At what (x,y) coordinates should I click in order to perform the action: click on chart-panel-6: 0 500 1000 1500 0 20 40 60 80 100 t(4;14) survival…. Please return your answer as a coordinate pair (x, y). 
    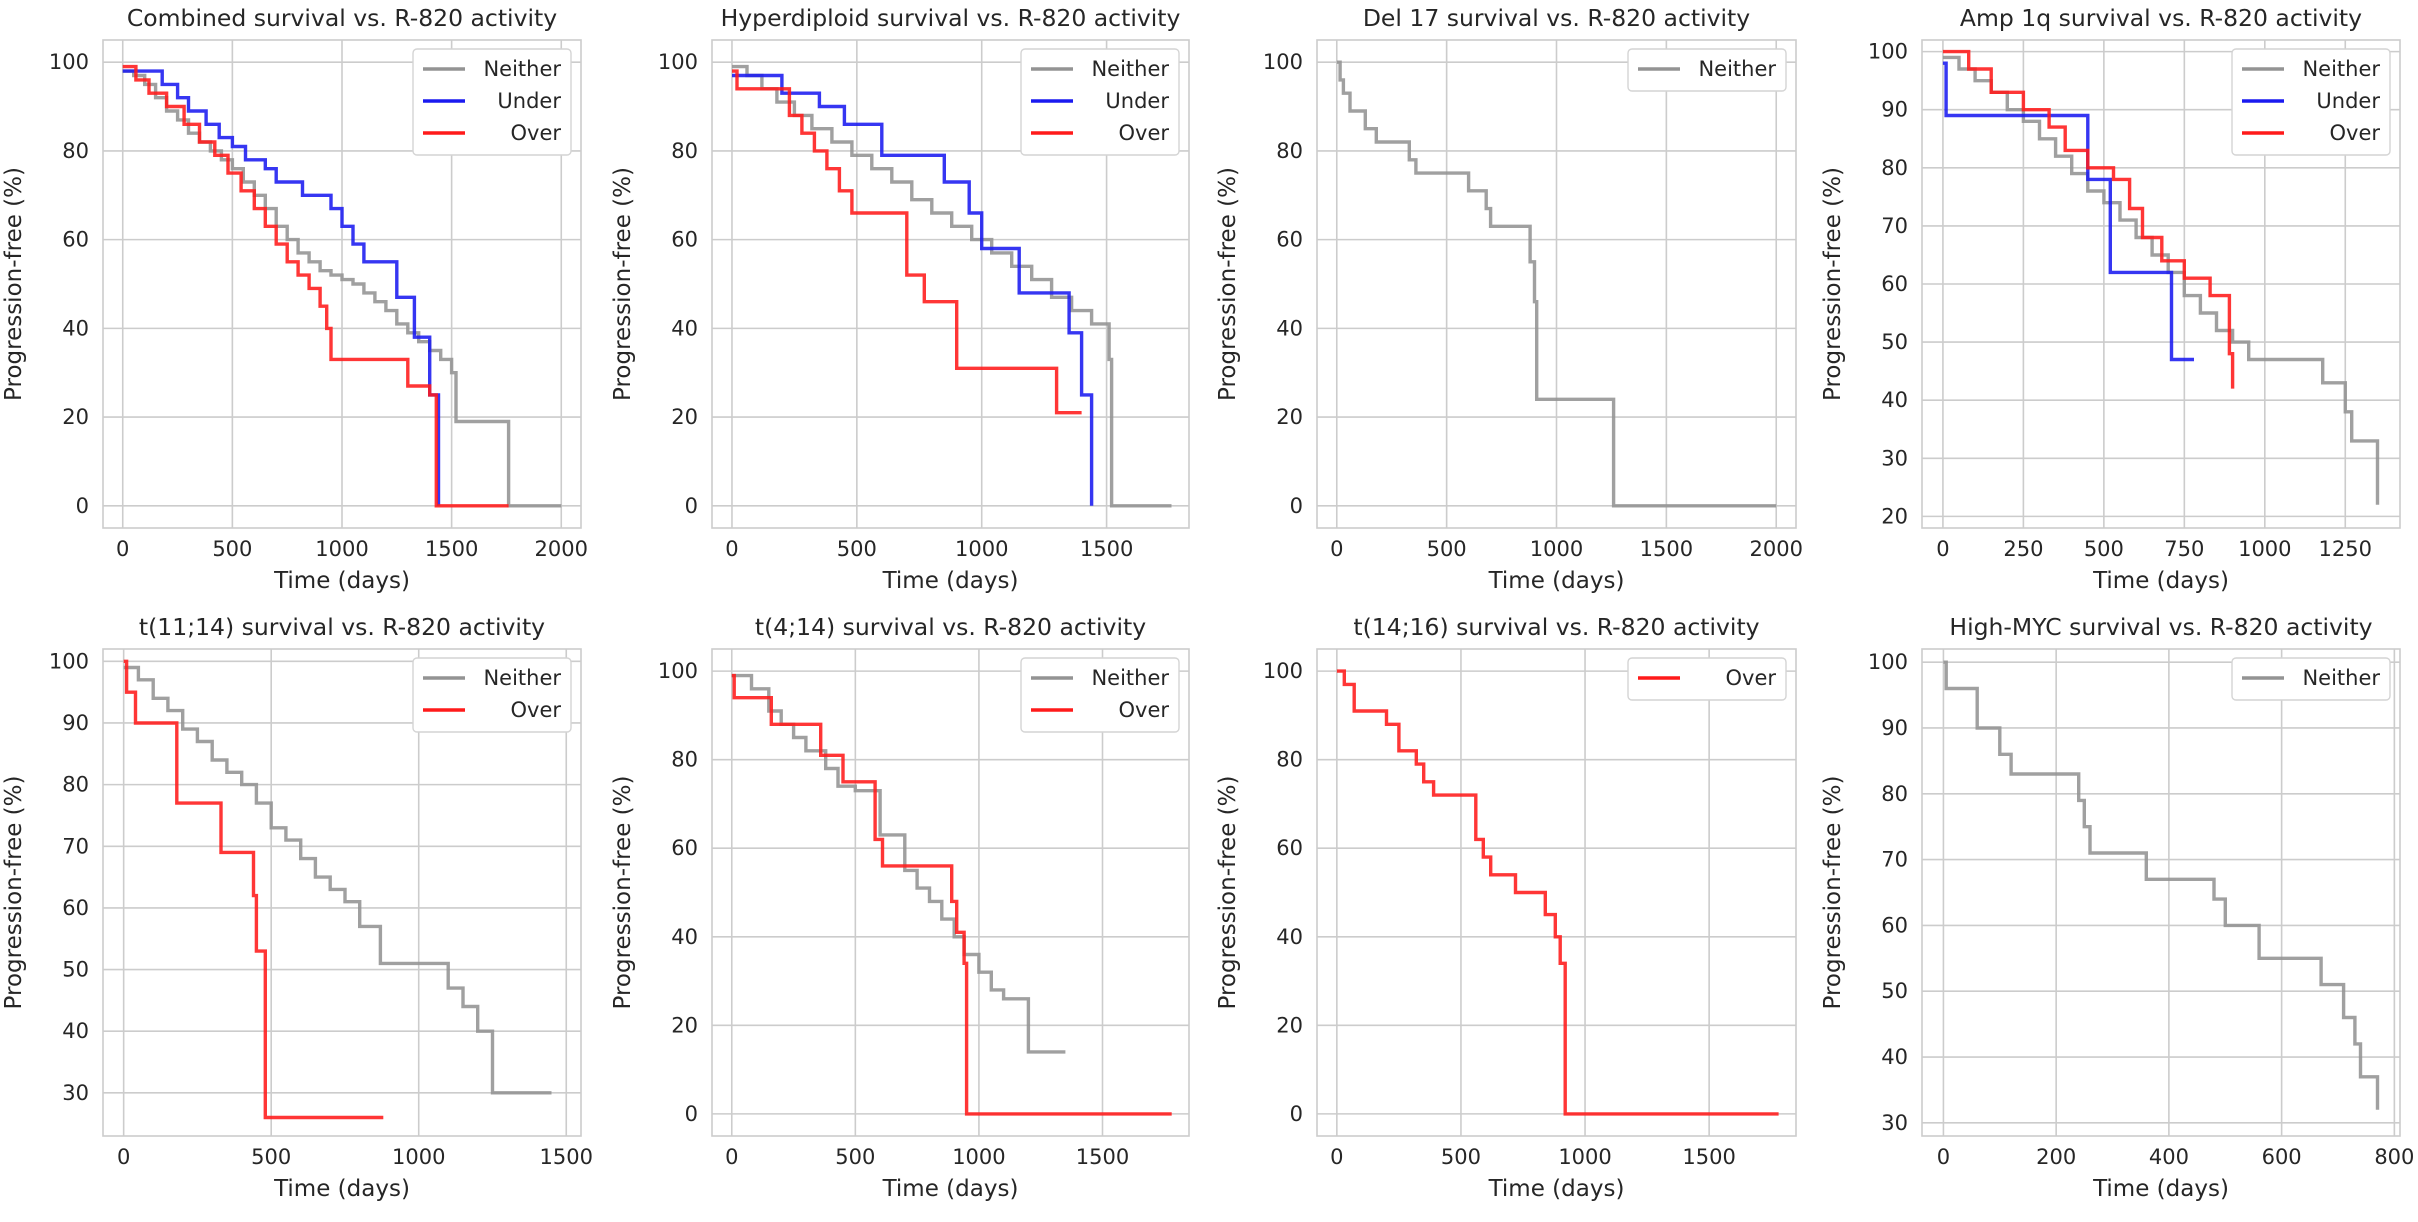
    Looking at the image, I should click on (900, 907).